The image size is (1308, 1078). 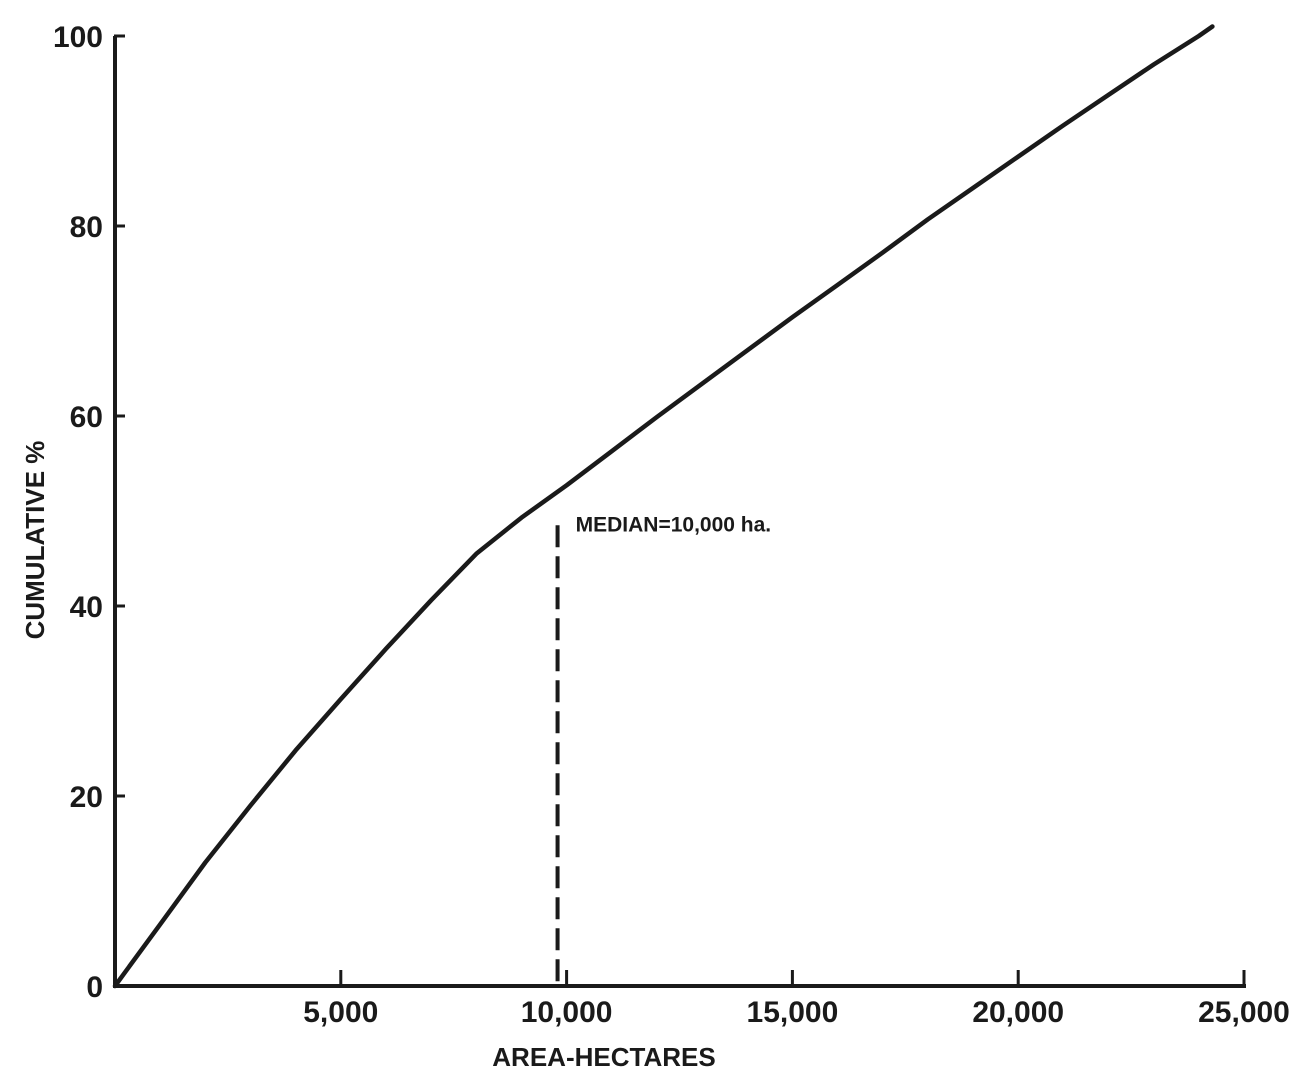 What do you see at coordinates (603, 1057) in the screenshot?
I see `x-axis-title: AREA-HECTARES` at bounding box center [603, 1057].